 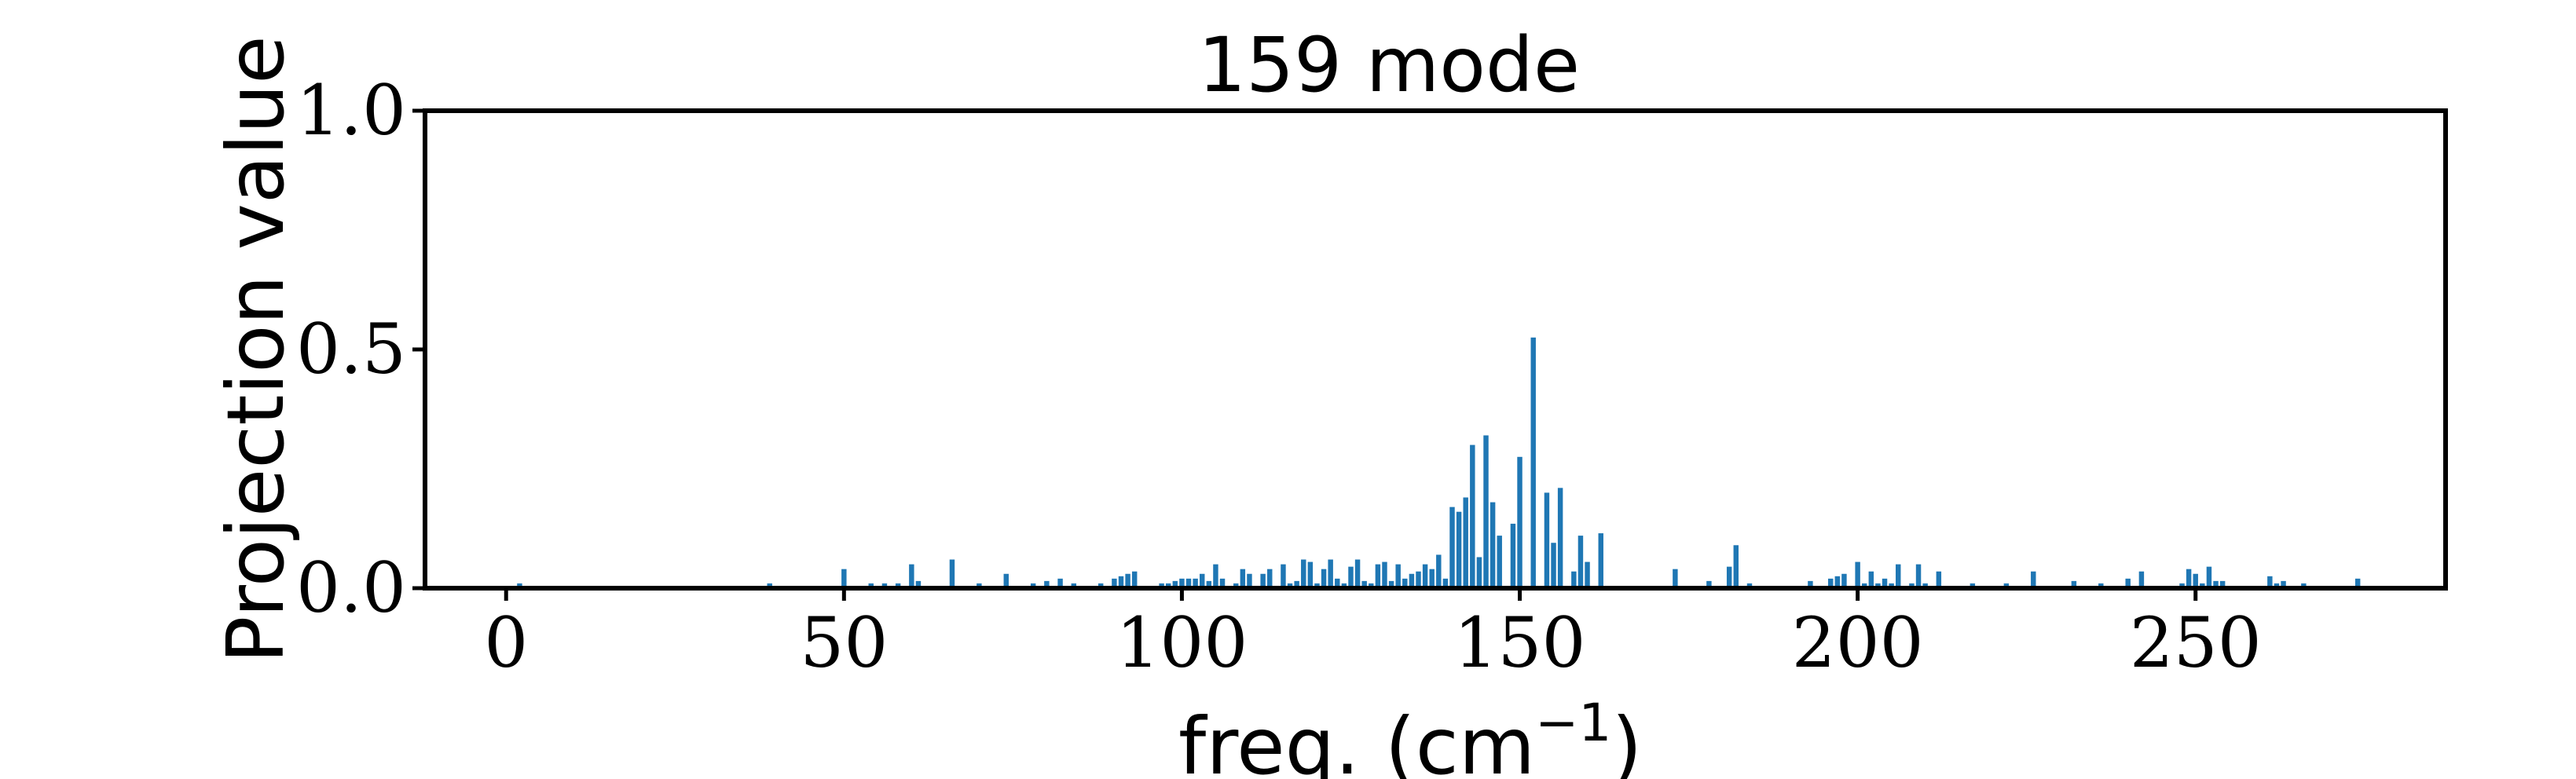 What do you see at coordinates (351, 110) in the screenshot?
I see `y-tick-label: 1.0` at bounding box center [351, 110].